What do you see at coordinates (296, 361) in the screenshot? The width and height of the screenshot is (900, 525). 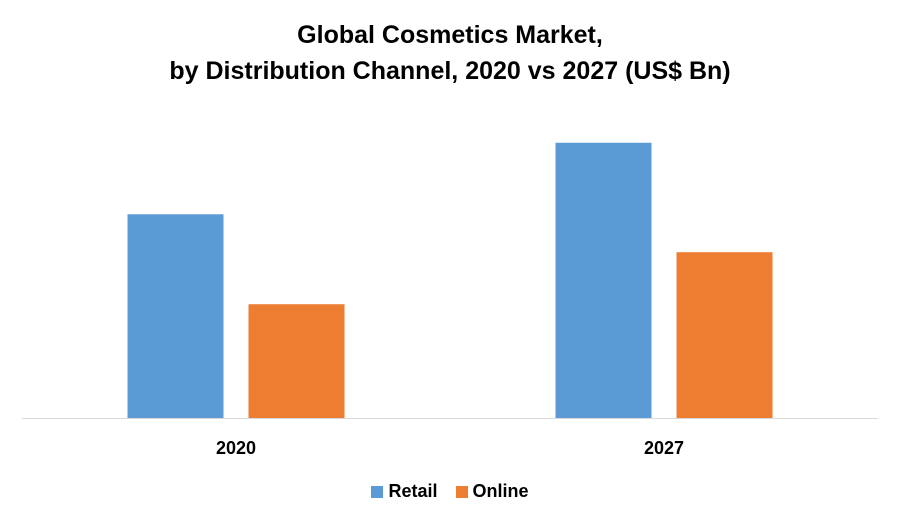 I see `bar-online-2020` at bounding box center [296, 361].